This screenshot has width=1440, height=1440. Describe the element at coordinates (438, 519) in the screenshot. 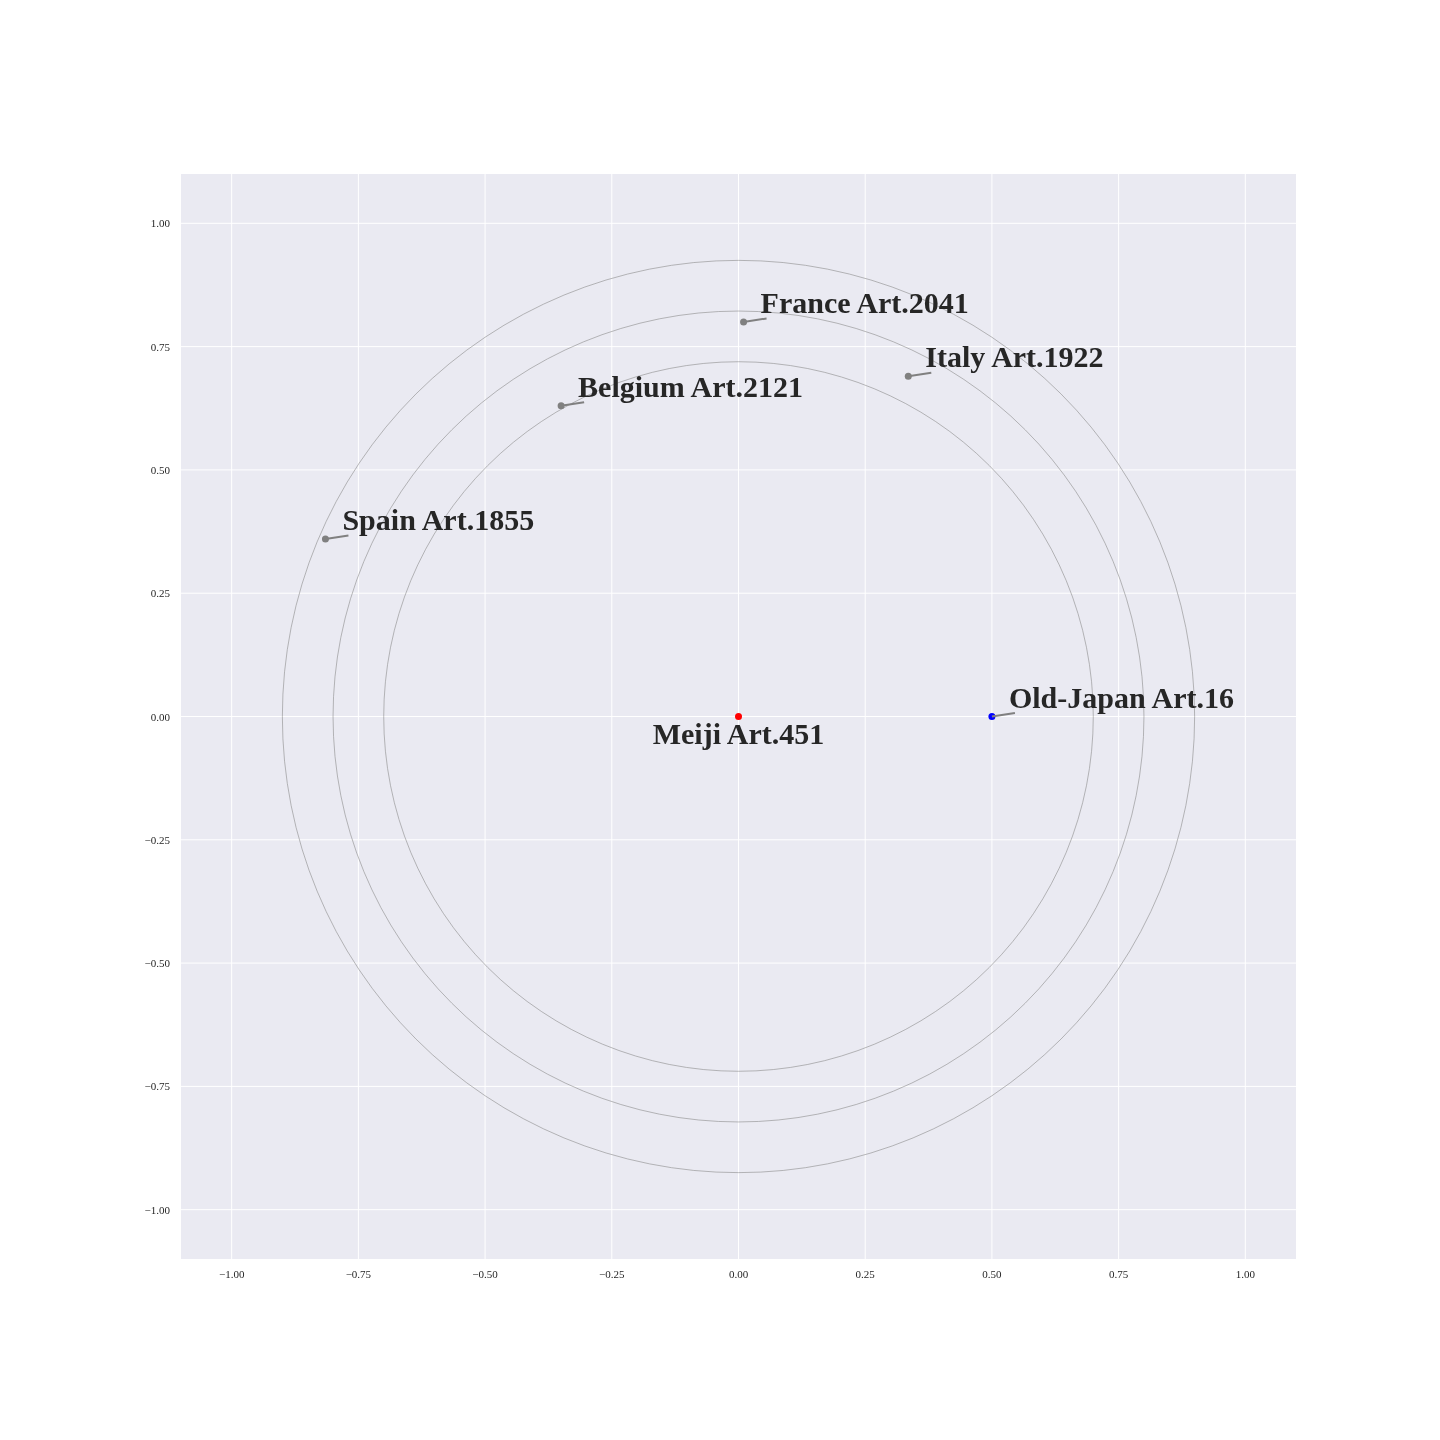

I see `annotation: Spain Art.1855` at that location.